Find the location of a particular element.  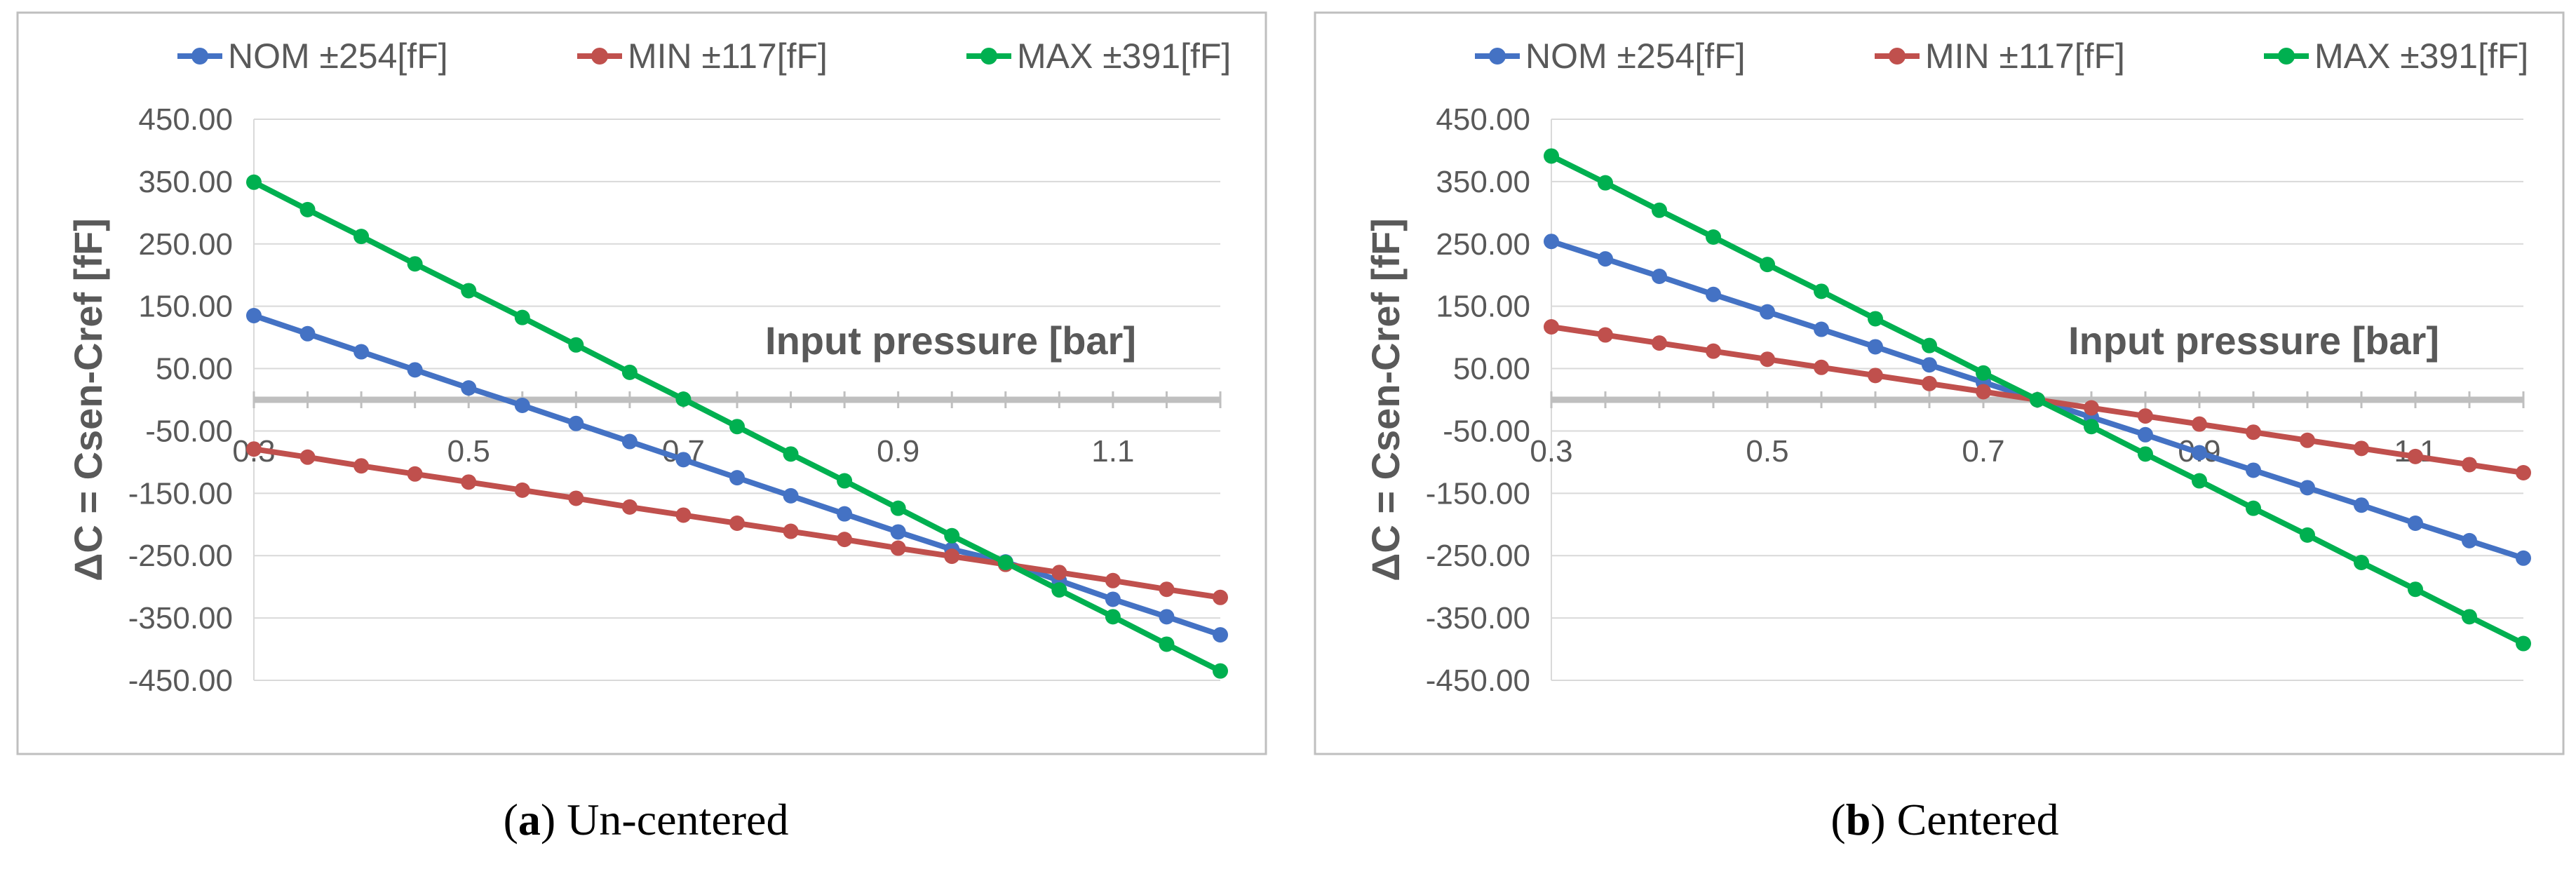

caption: (a) Un-centered is located at coordinates (646, 820).